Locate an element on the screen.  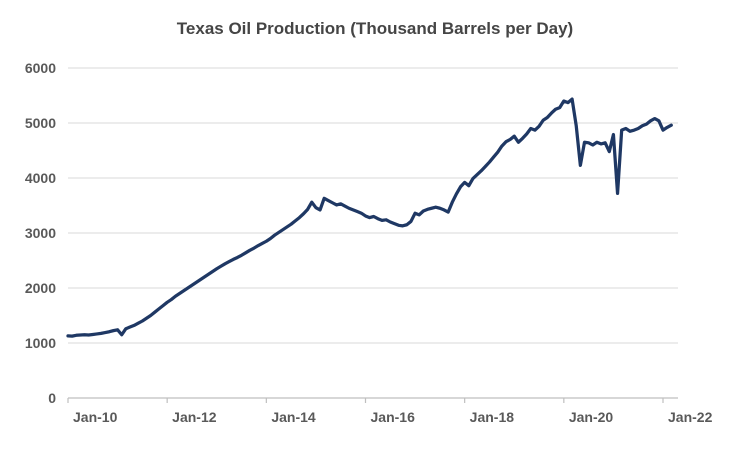
y-axis-labels-group: 0 1000 2000 3000 4000 5000 6000 is located at coordinates (40, 233).